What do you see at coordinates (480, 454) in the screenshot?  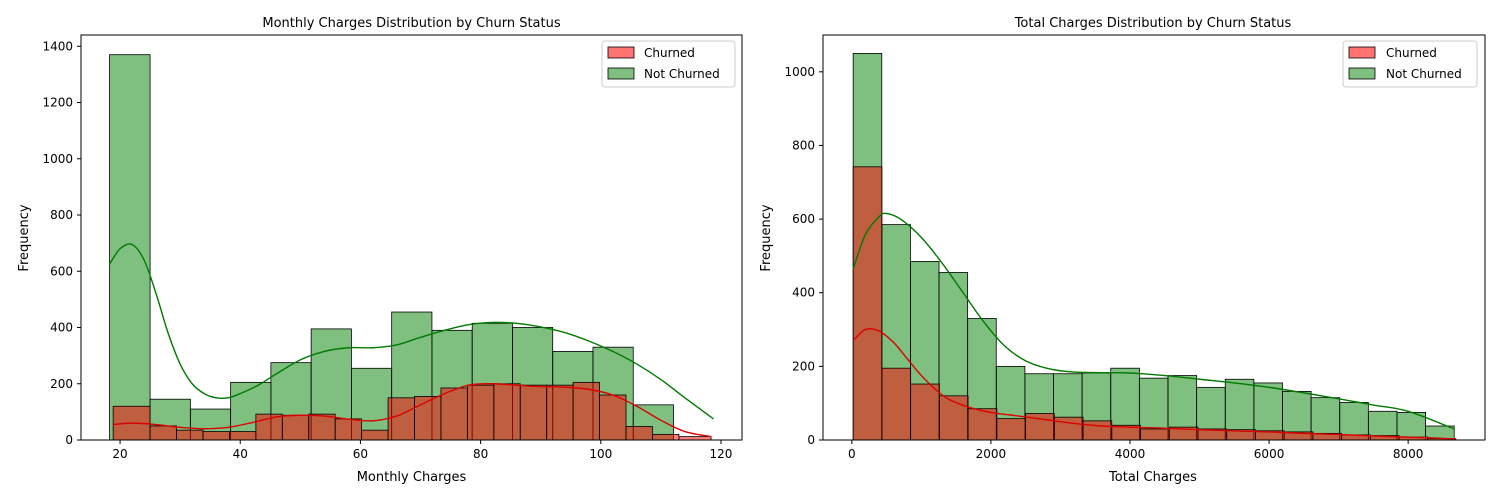 I see `x-tick-label: 80` at bounding box center [480, 454].